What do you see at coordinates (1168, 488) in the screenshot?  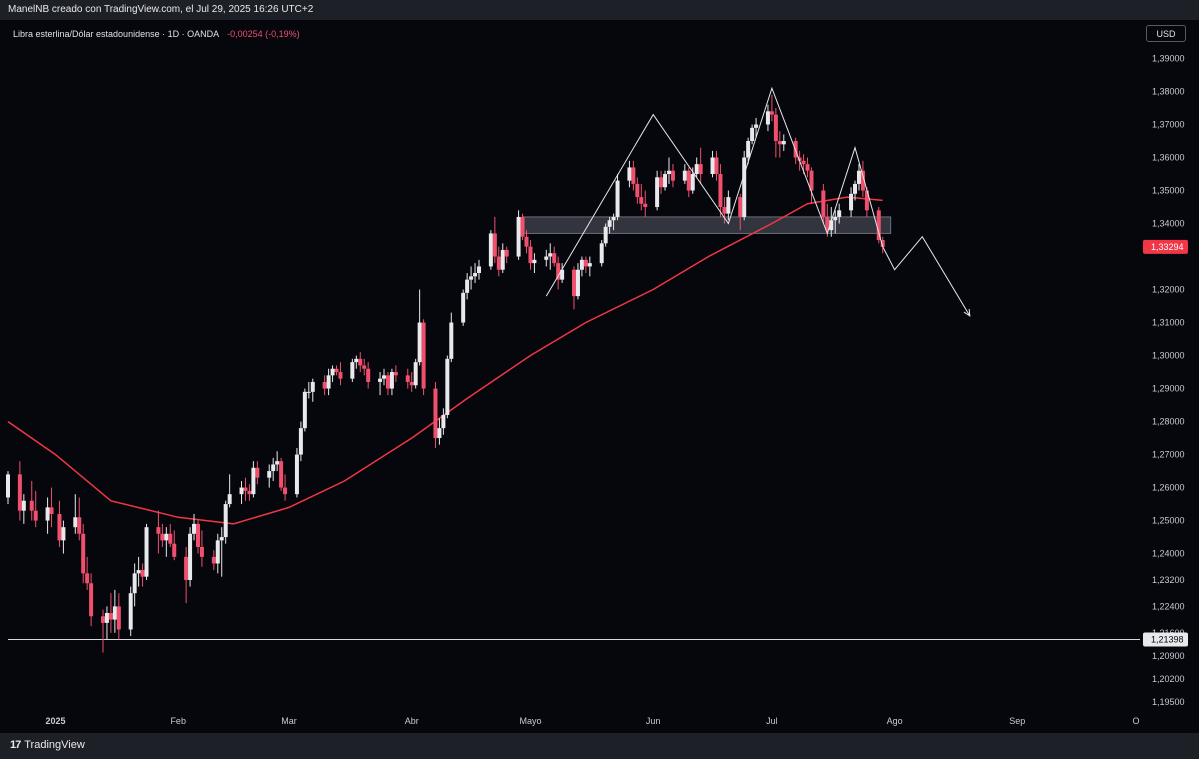 I see `y-tick-label: 1,26000` at bounding box center [1168, 488].